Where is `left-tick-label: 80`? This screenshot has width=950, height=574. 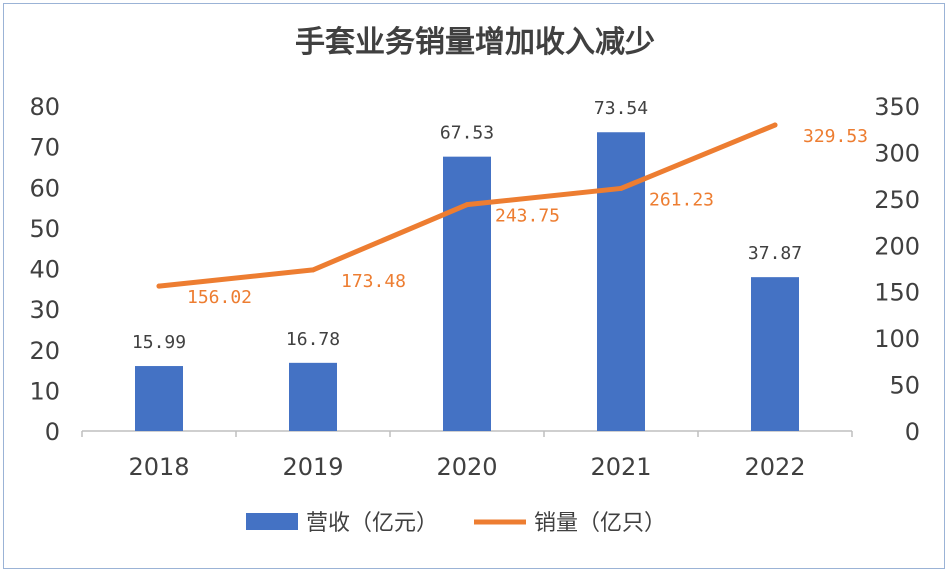
left-tick-label: 80 is located at coordinates (44, 107).